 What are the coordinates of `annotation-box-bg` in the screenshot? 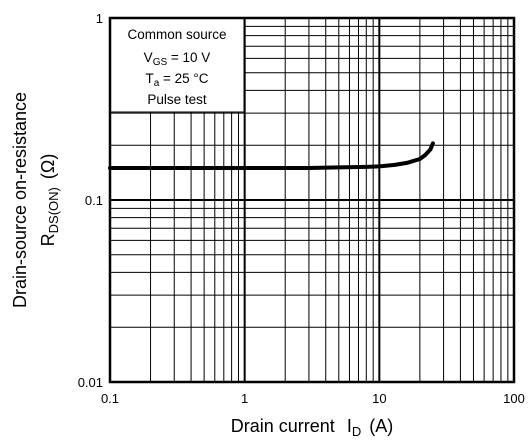 It's located at (177, 65).